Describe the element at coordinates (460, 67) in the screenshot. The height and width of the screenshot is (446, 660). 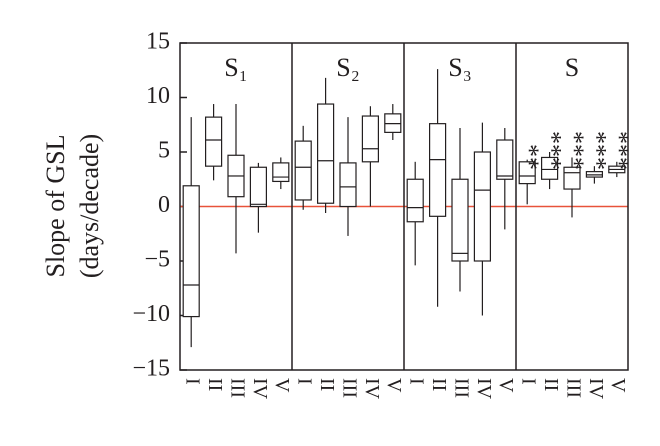
I see `panel-title: S₃` at that location.